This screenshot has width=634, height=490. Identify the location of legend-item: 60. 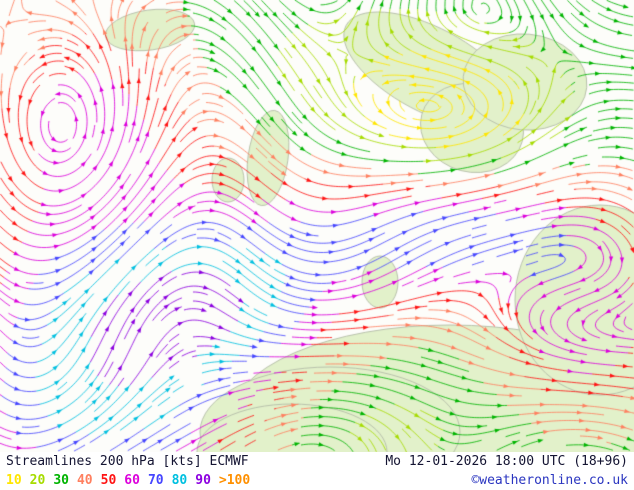
(132, 480).